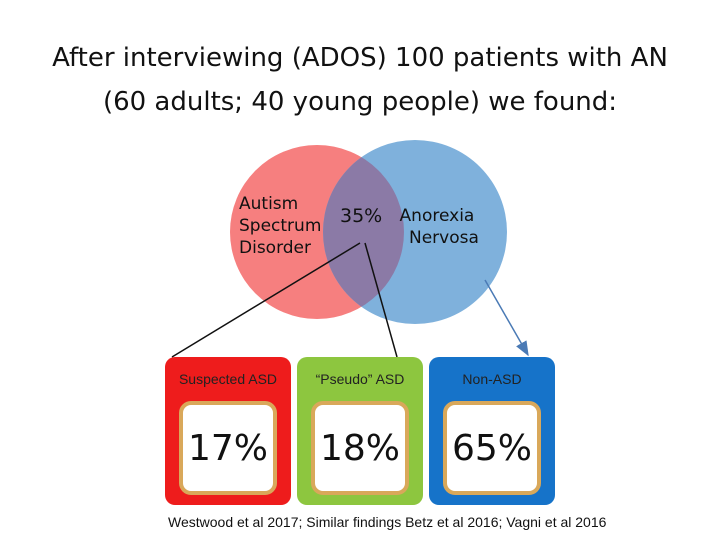  What do you see at coordinates (360, 379) in the screenshot?
I see `box-title: “Pseudo” ASD` at bounding box center [360, 379].